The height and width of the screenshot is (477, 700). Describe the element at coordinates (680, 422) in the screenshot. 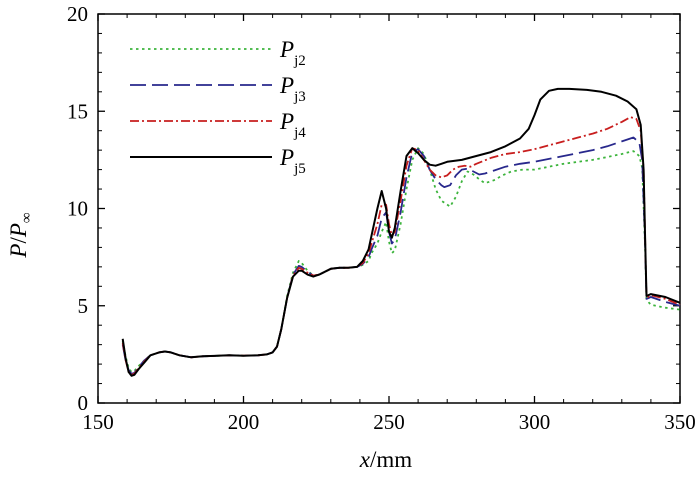

I see `x-tick-label: 350` at that location.